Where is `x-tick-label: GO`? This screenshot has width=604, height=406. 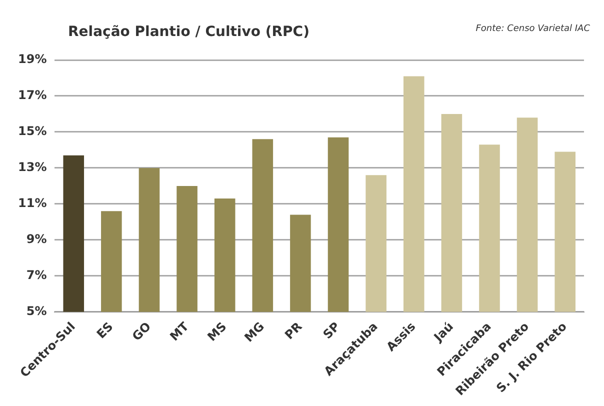
x-tick-label: GO is located at coordinates (141, 331).